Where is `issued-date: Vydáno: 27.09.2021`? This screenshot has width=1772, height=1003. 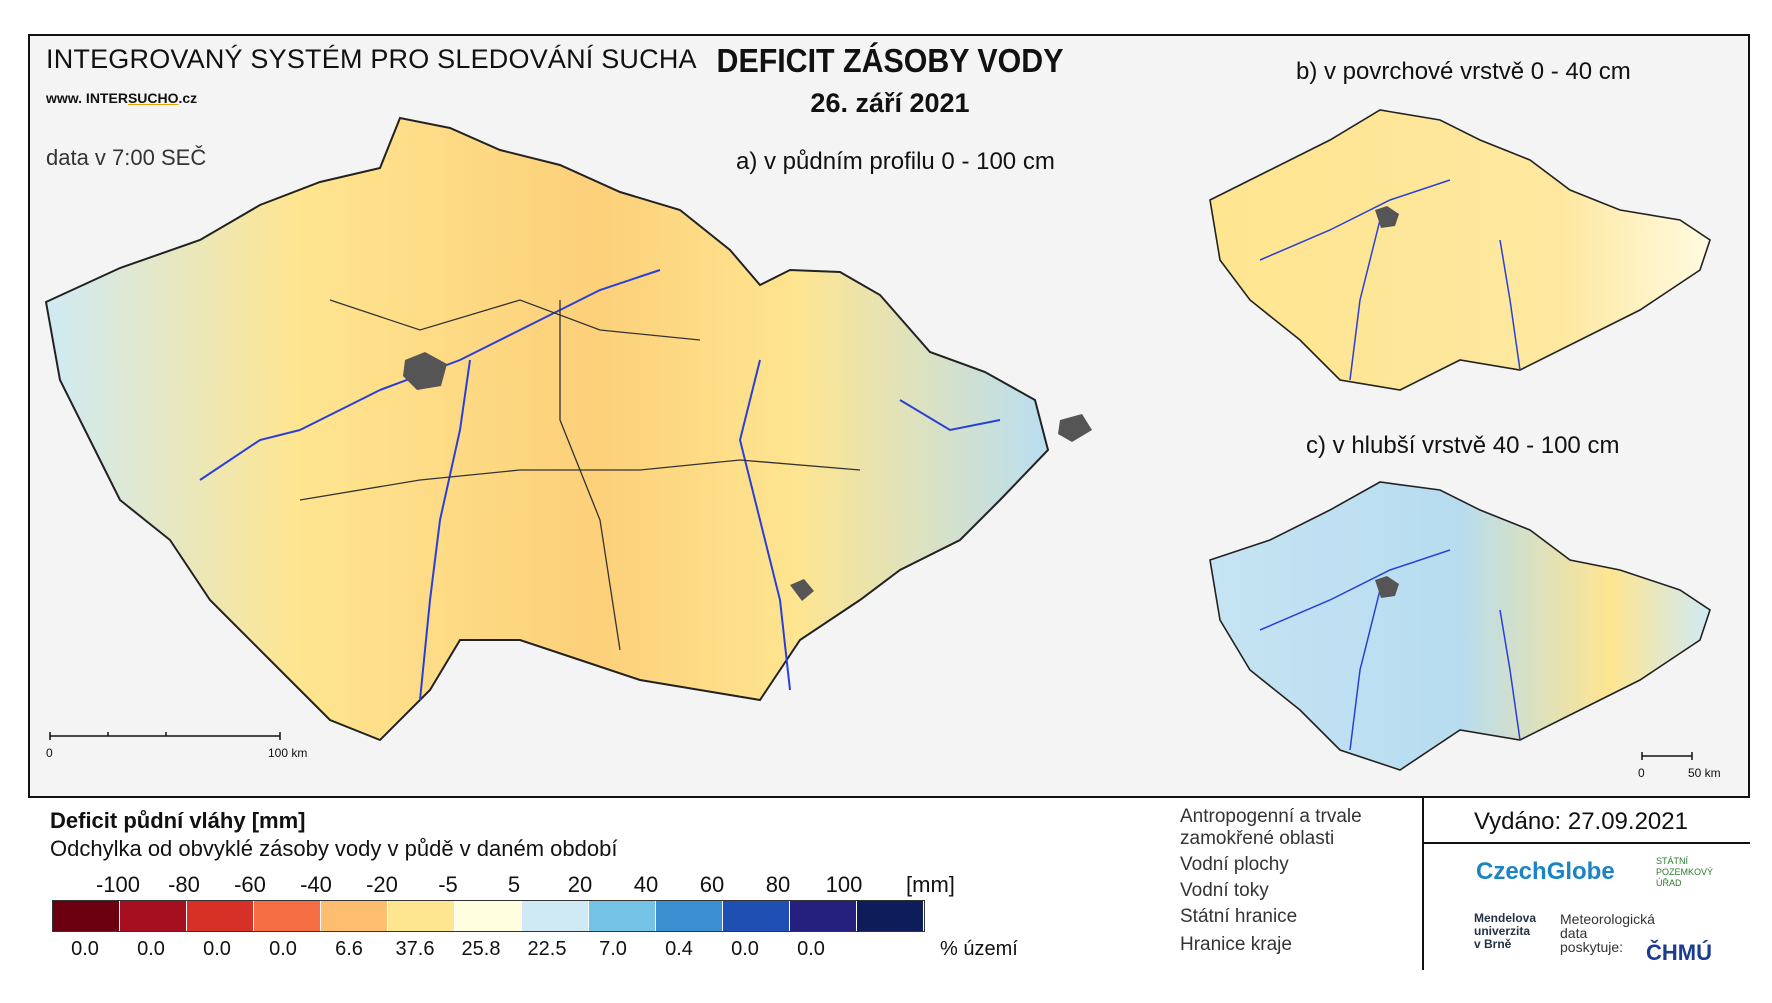
issued-date: Vydáno: 27.09.2021 is located at coordinates (1581, 821).